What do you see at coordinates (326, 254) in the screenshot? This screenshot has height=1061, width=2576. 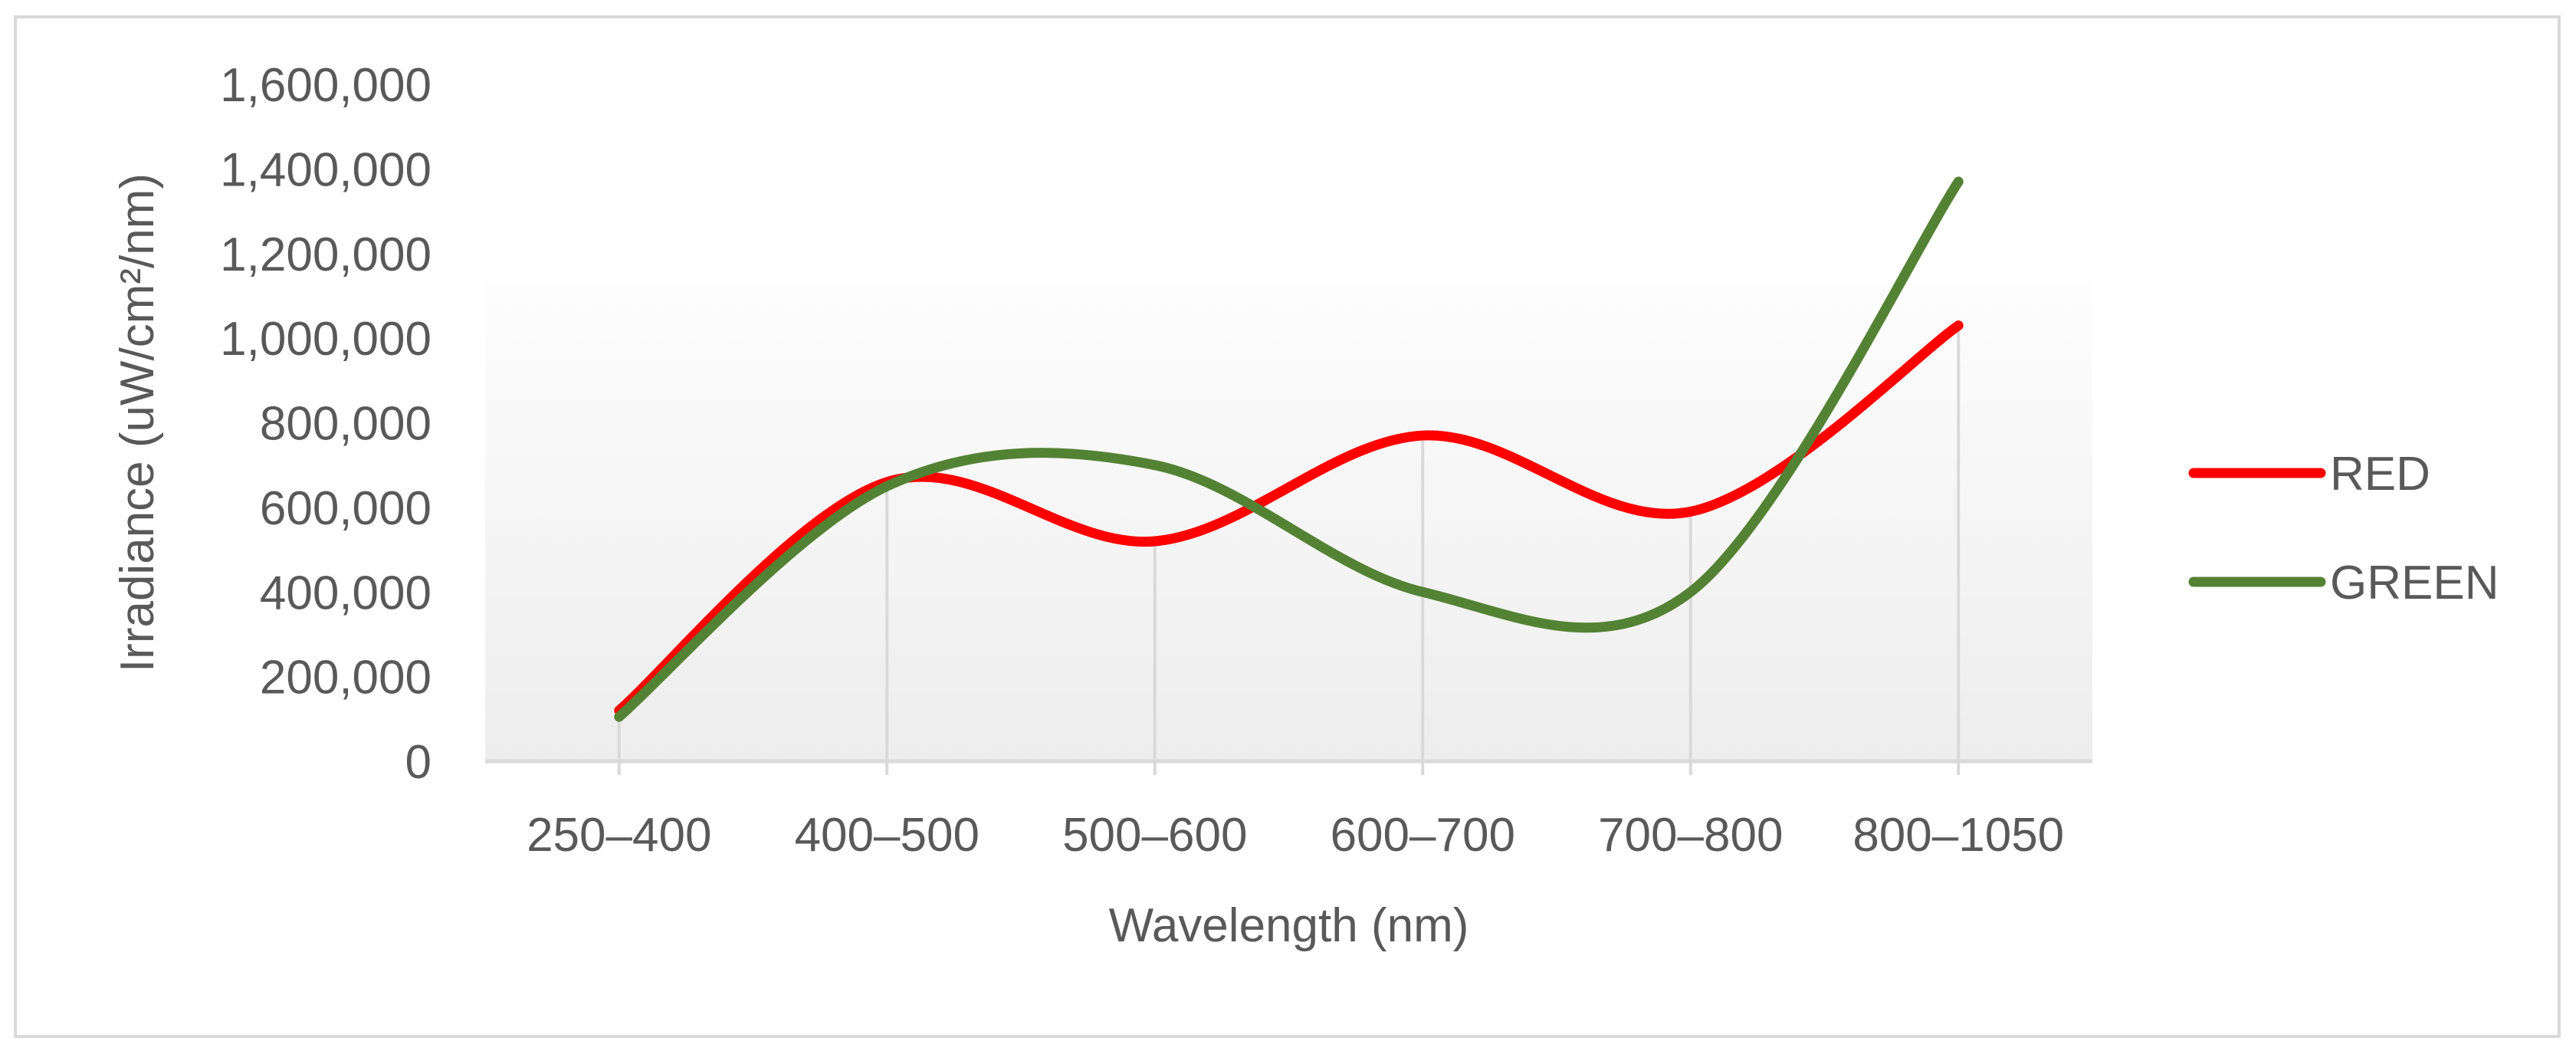 I see `y-tick-label: 1,200,000` at bounding box center [326, 254].